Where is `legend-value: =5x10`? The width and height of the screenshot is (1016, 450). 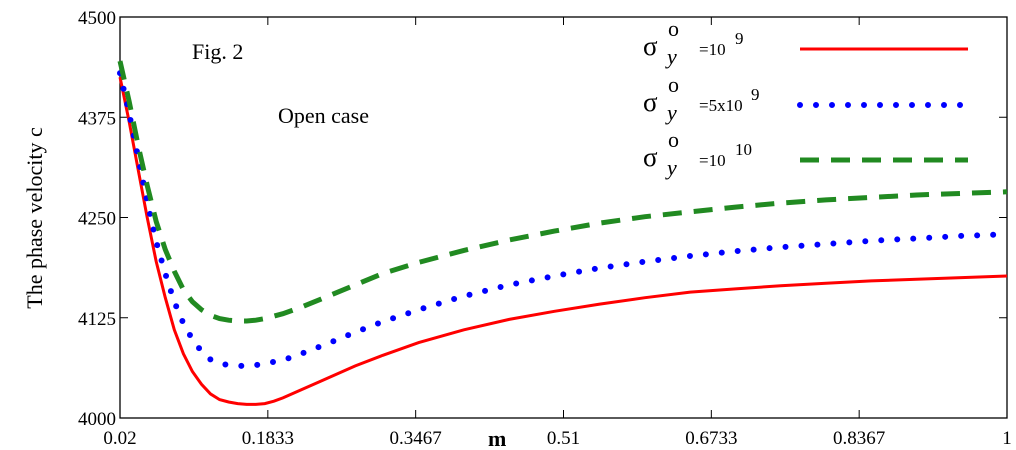 legend-value: =5x10 is located at coordinates (721, 105).